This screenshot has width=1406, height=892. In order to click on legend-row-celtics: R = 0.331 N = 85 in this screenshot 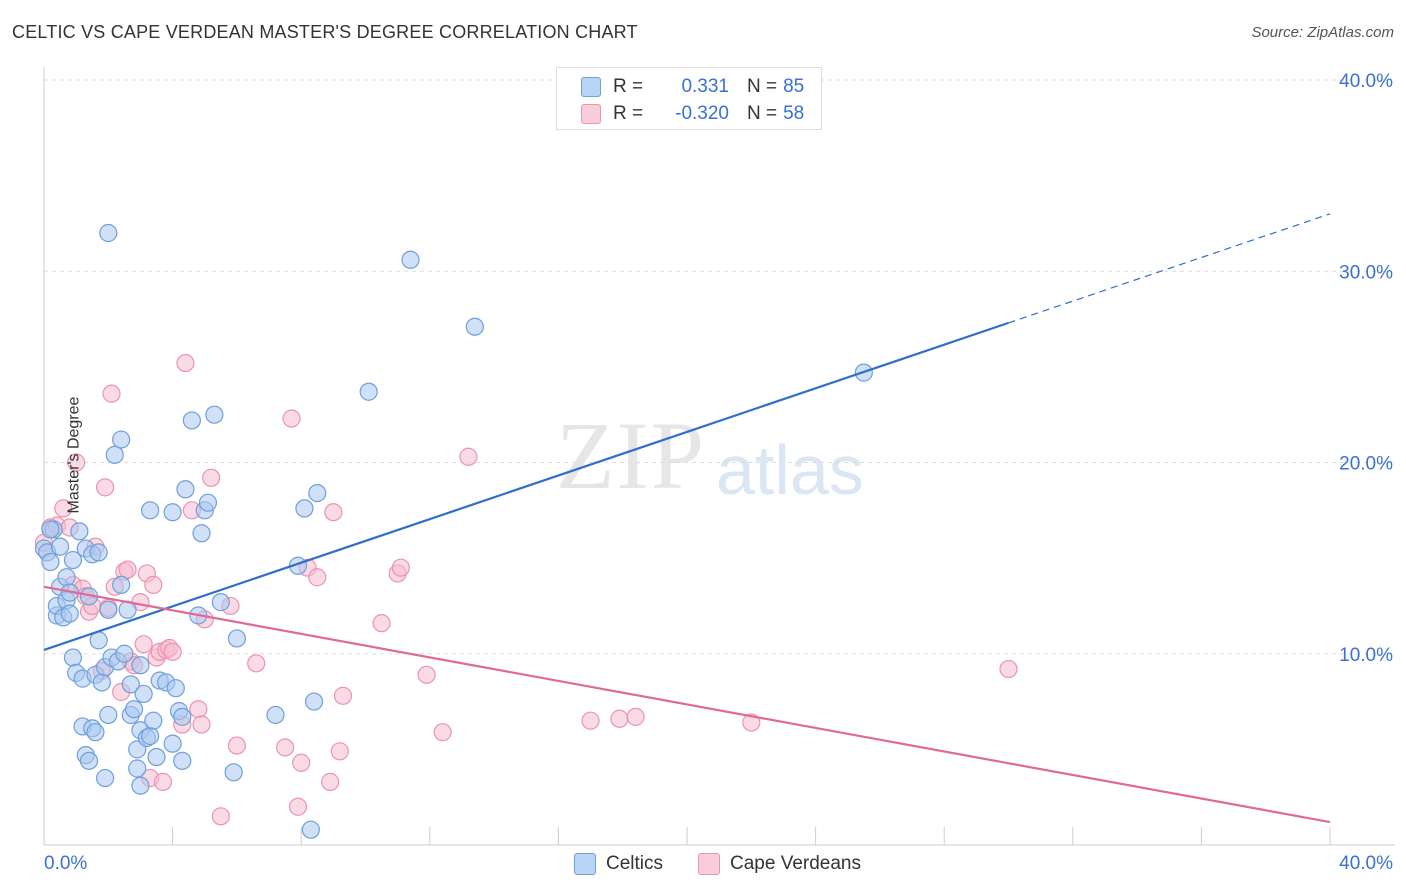, I will do `click(692, 87)`.